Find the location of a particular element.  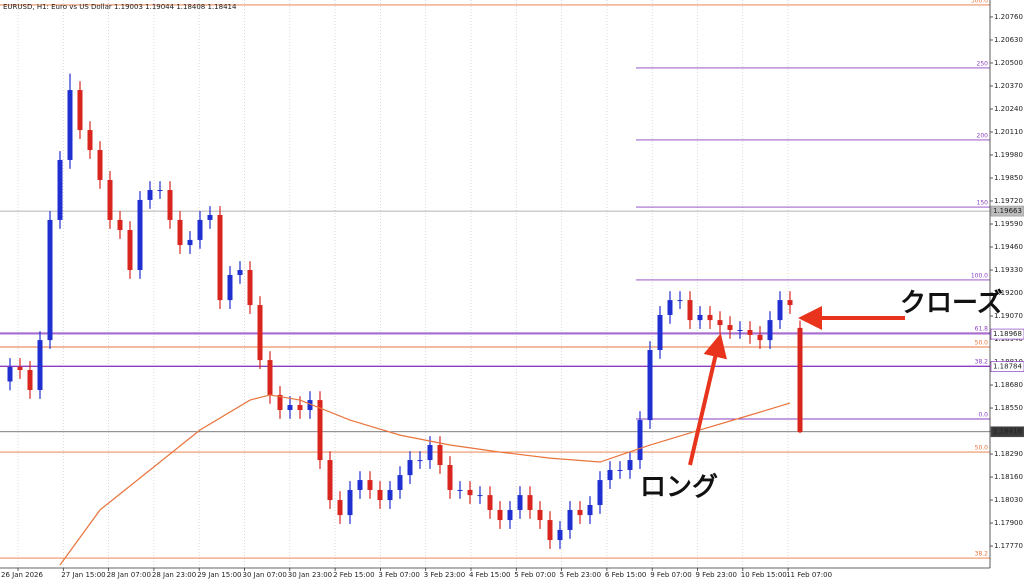

price-box-label: 1.18784 is located at coordinates (1007, 367).